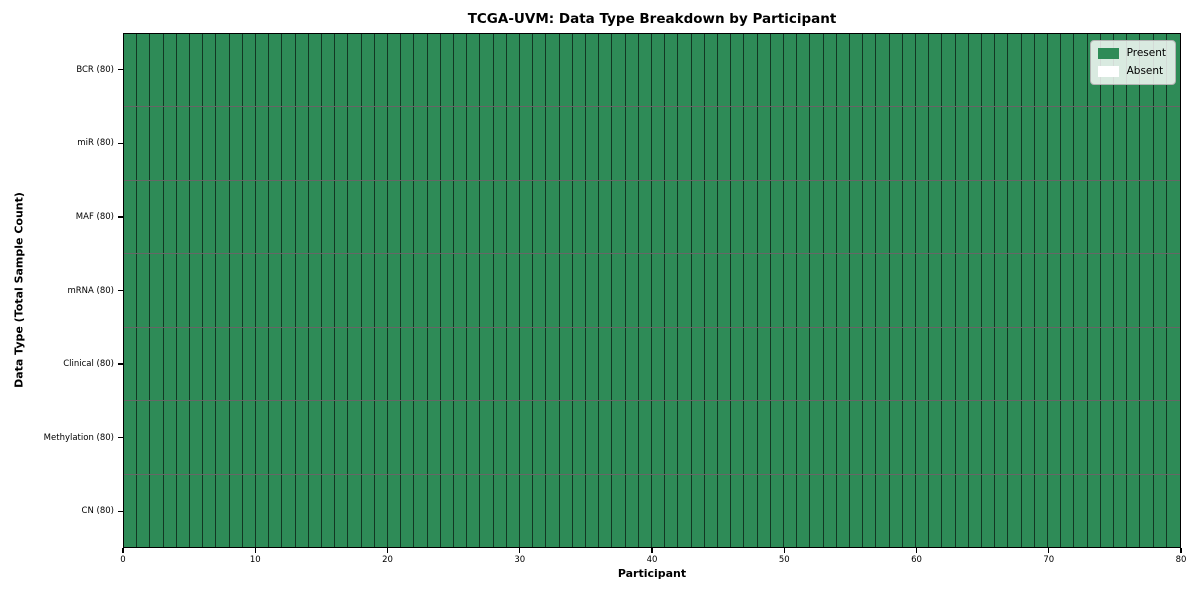  I want to click on y-tick-label: CN (80), so click(97, 511).